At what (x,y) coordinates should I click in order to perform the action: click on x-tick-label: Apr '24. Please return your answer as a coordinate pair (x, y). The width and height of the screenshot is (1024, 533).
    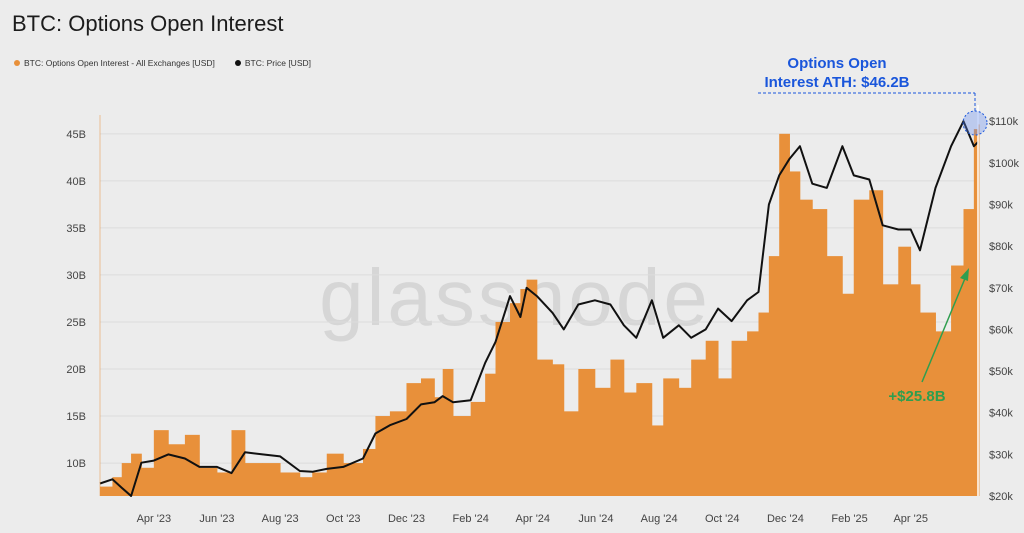
    Looking at the image, I should click on (533, 519).